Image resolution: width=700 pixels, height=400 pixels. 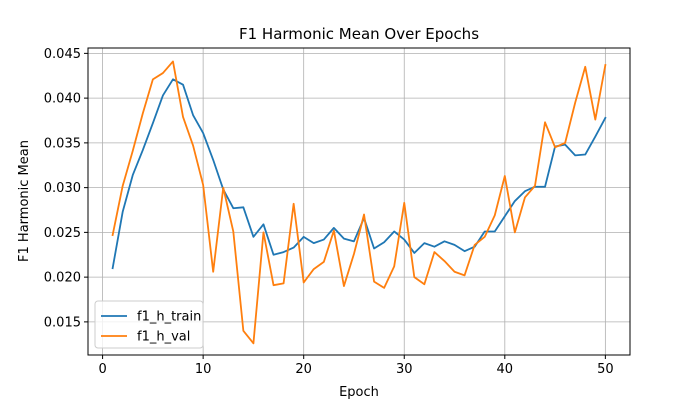 What do you see at coordinates (62, 233) in the screenshot?
I see `y-tick-label: 0.025` at bounding box center [62, 233].